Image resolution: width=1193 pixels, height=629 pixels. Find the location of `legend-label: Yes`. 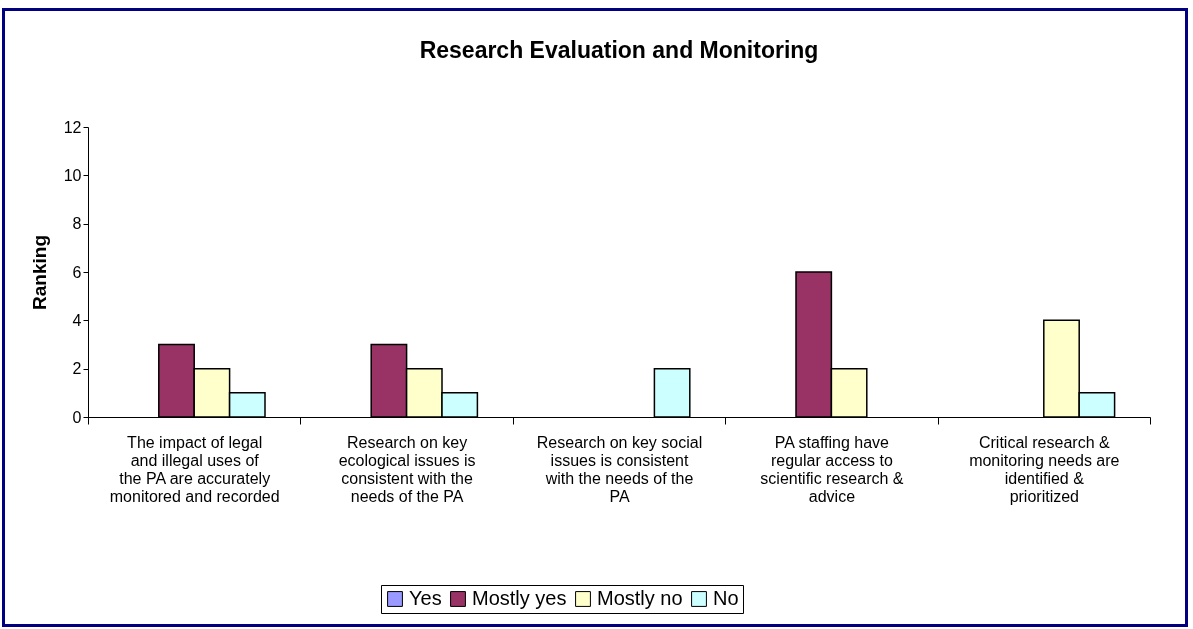

legend-label: Yes is located at coordinates (425, 598).